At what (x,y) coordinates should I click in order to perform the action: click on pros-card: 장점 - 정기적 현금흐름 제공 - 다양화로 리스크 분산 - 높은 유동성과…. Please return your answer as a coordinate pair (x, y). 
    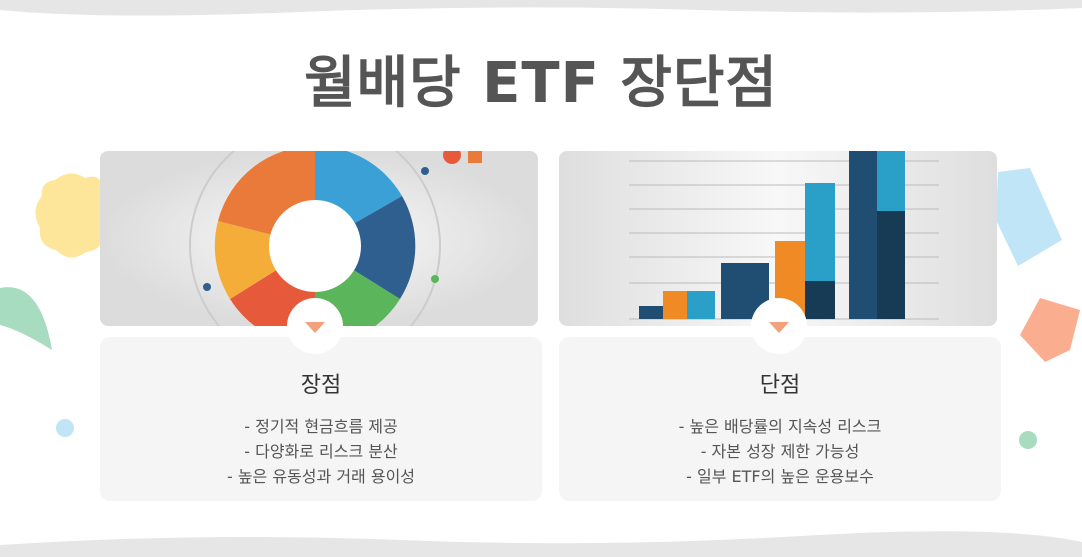
    Looking at the image, I should click on (321, 419).